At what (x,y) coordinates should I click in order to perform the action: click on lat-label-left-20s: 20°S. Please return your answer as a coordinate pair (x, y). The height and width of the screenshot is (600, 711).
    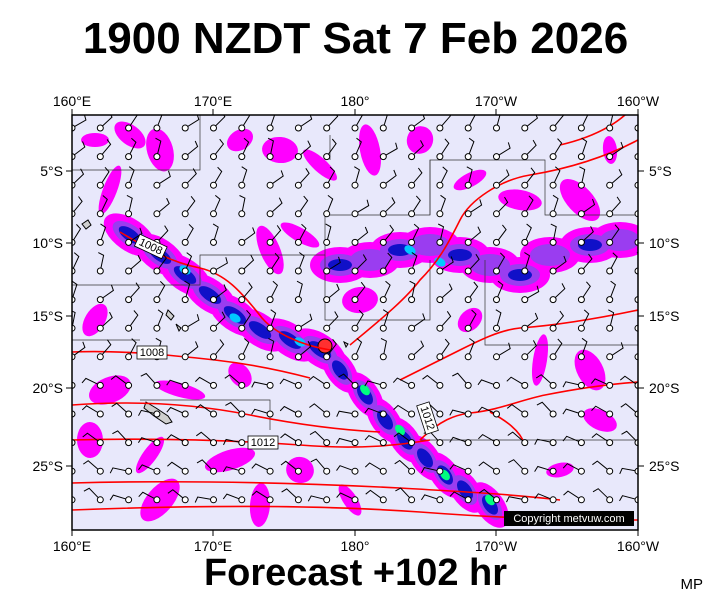
    Looking at the image, I should click on (47, 388).